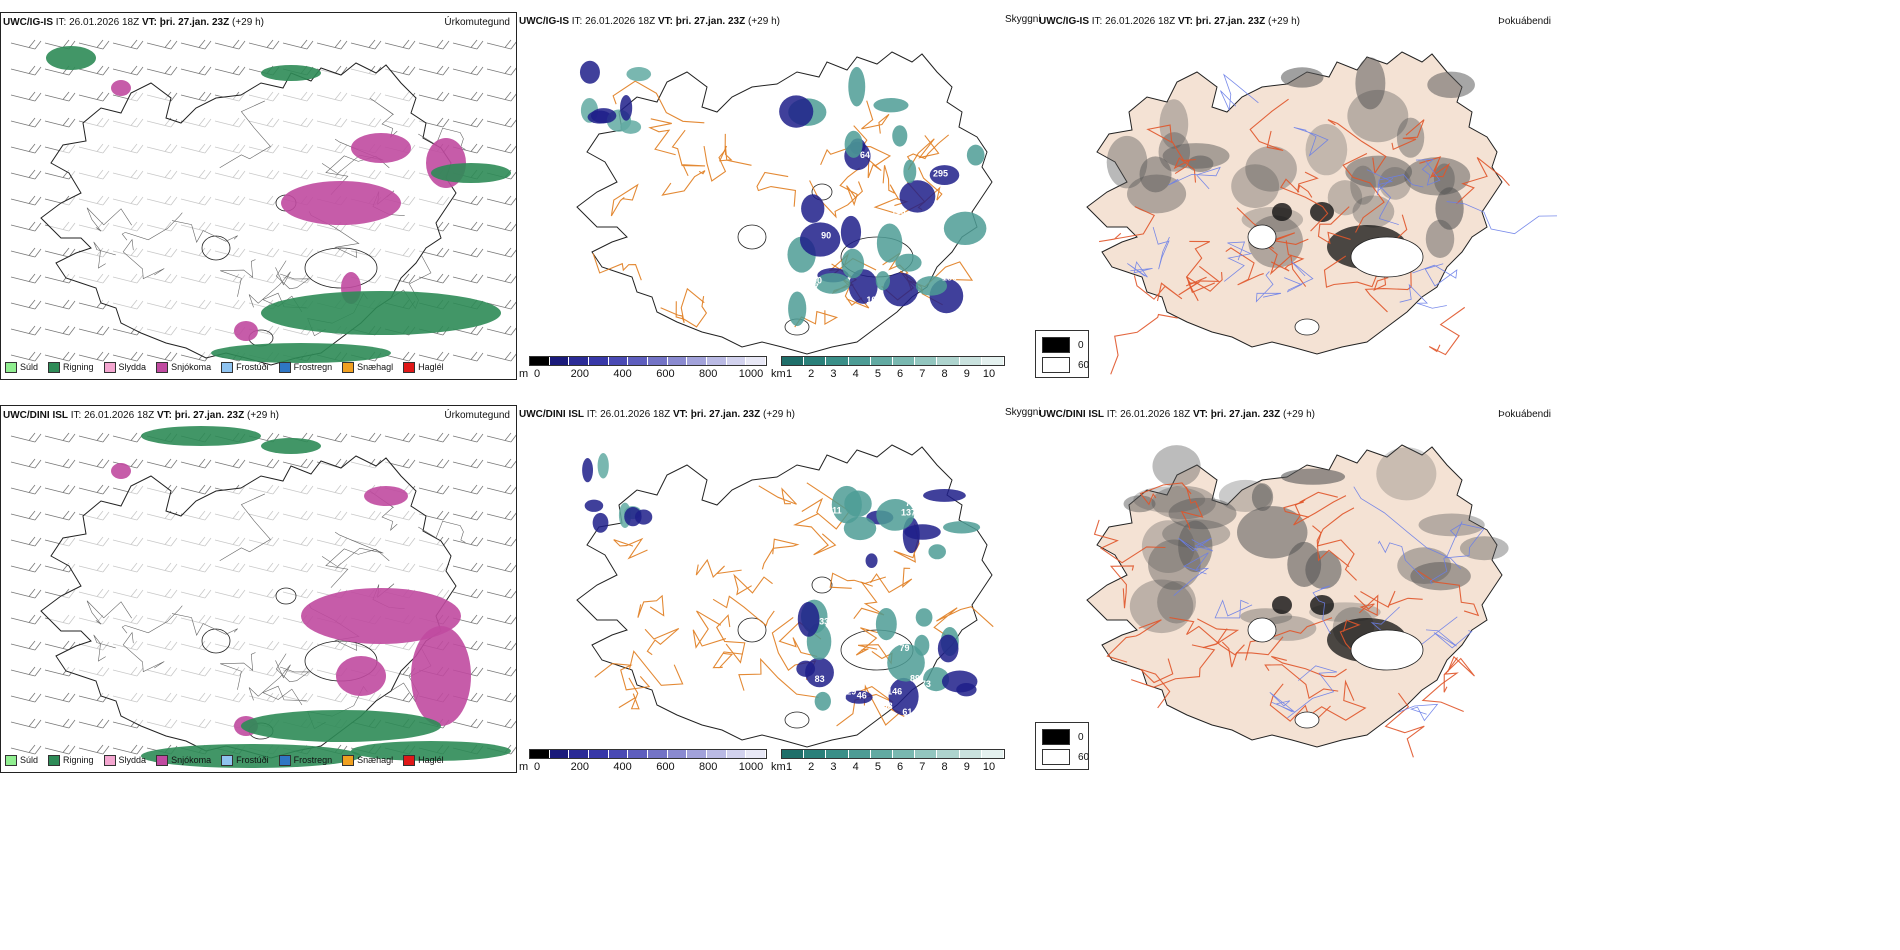 The width and height of the screenshot is (1900, 950). I want to click on visibility-height-label: 118, so click(934, 130).